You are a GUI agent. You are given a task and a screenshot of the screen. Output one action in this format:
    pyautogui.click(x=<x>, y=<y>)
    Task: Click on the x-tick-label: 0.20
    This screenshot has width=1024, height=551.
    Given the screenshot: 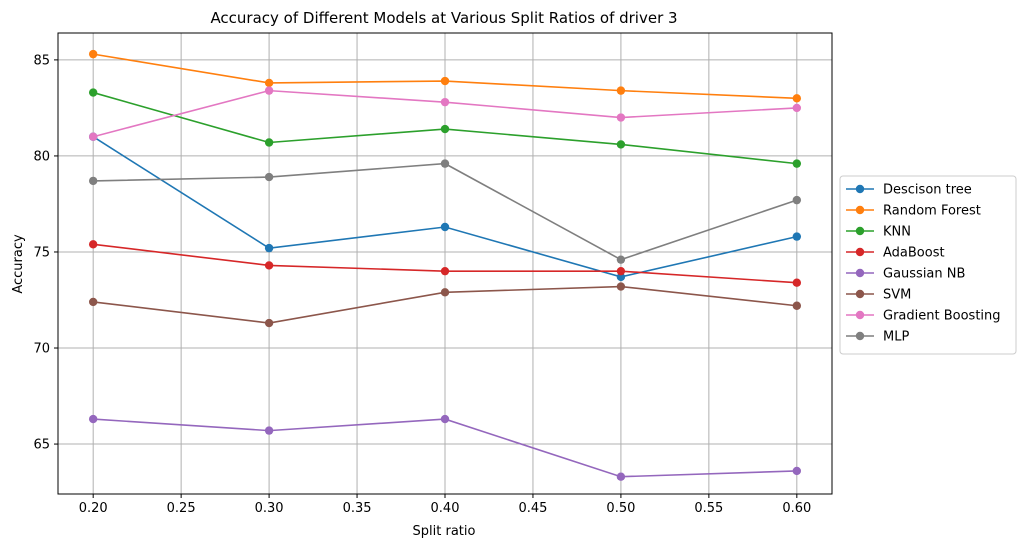 What is the action you would take?
    pyautogui.click(x=93, y=508)
    